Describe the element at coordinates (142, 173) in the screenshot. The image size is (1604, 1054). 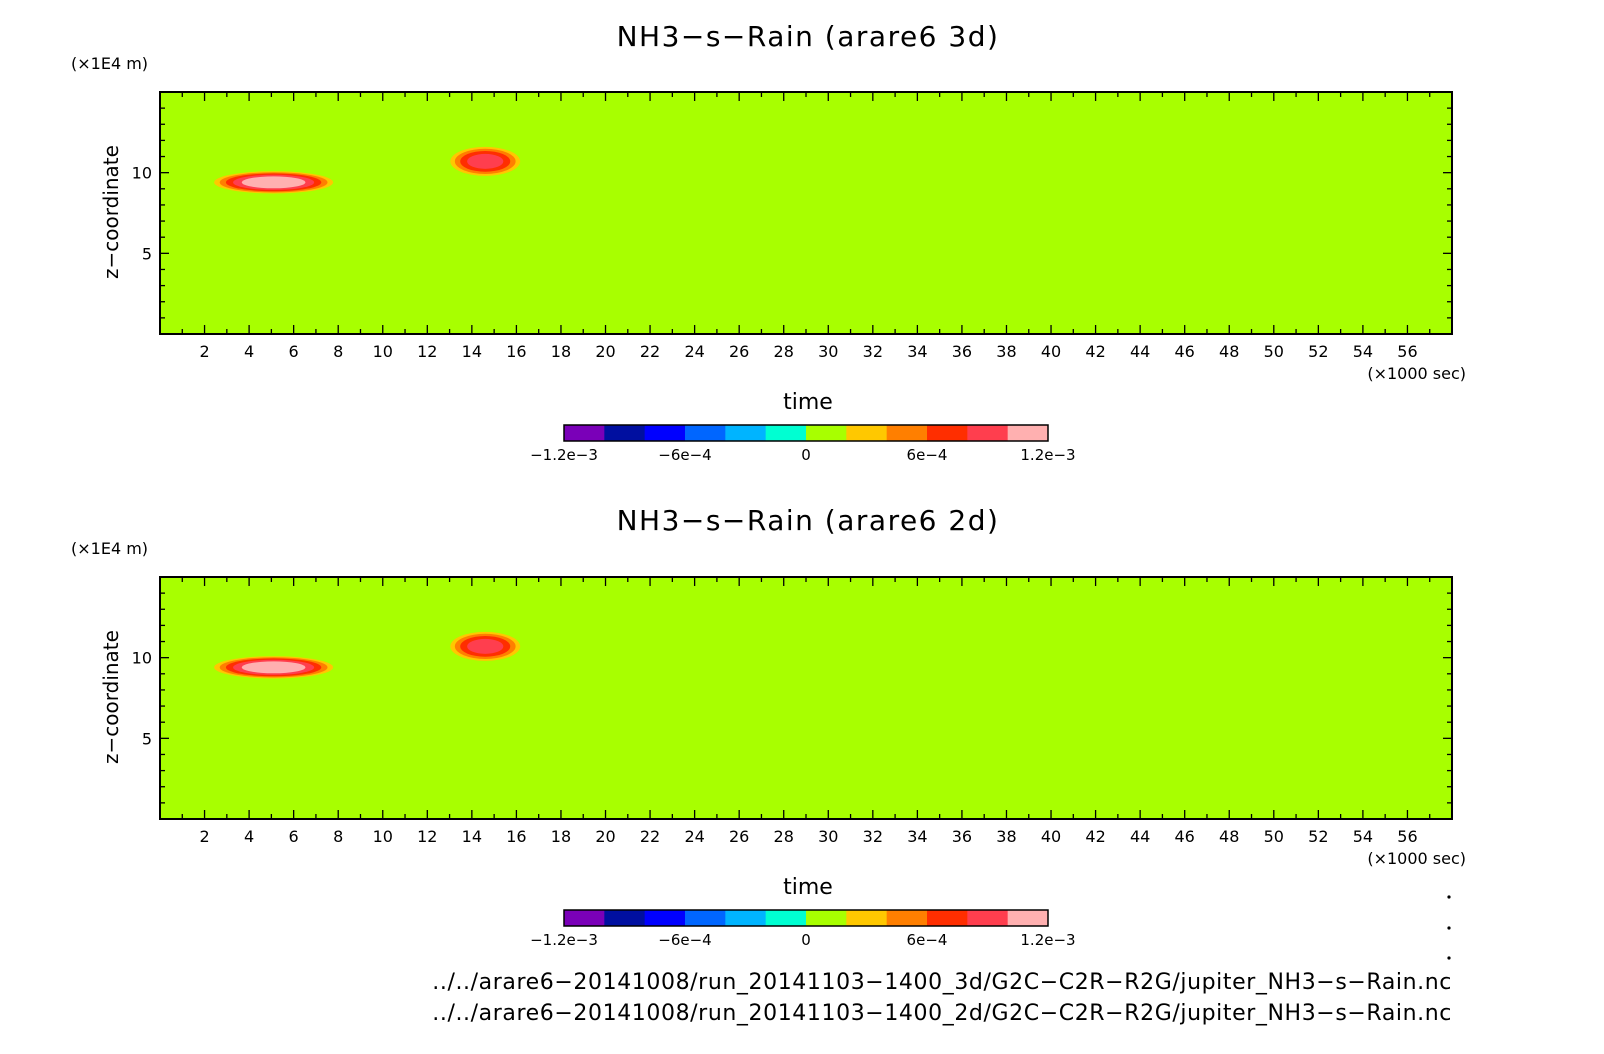
I see `y-tick-label: 10` at that location.